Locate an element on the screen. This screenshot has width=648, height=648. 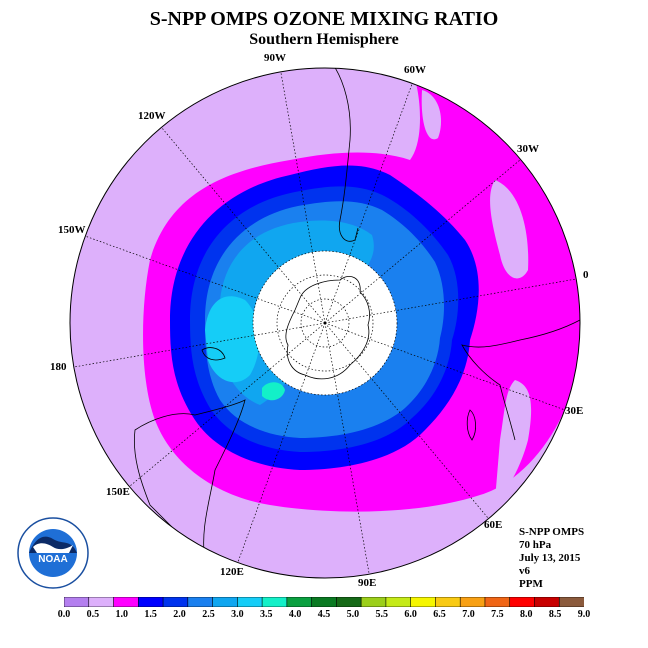
colorbar-tick-label: 1.5 is located at coordinates (150, 614).